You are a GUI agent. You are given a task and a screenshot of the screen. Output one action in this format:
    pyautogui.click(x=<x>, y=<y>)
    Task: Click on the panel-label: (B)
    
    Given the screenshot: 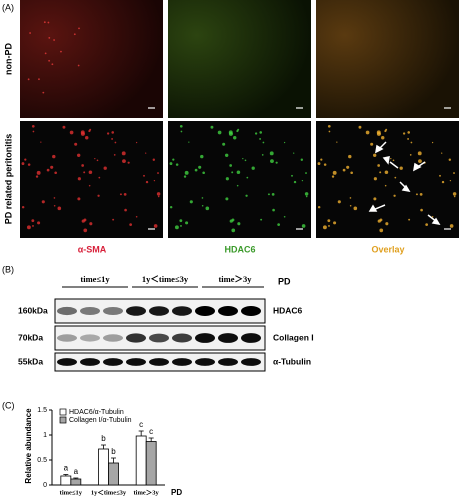 What is the action you would take?
    pyautogui.click(x=8, y=269)
    